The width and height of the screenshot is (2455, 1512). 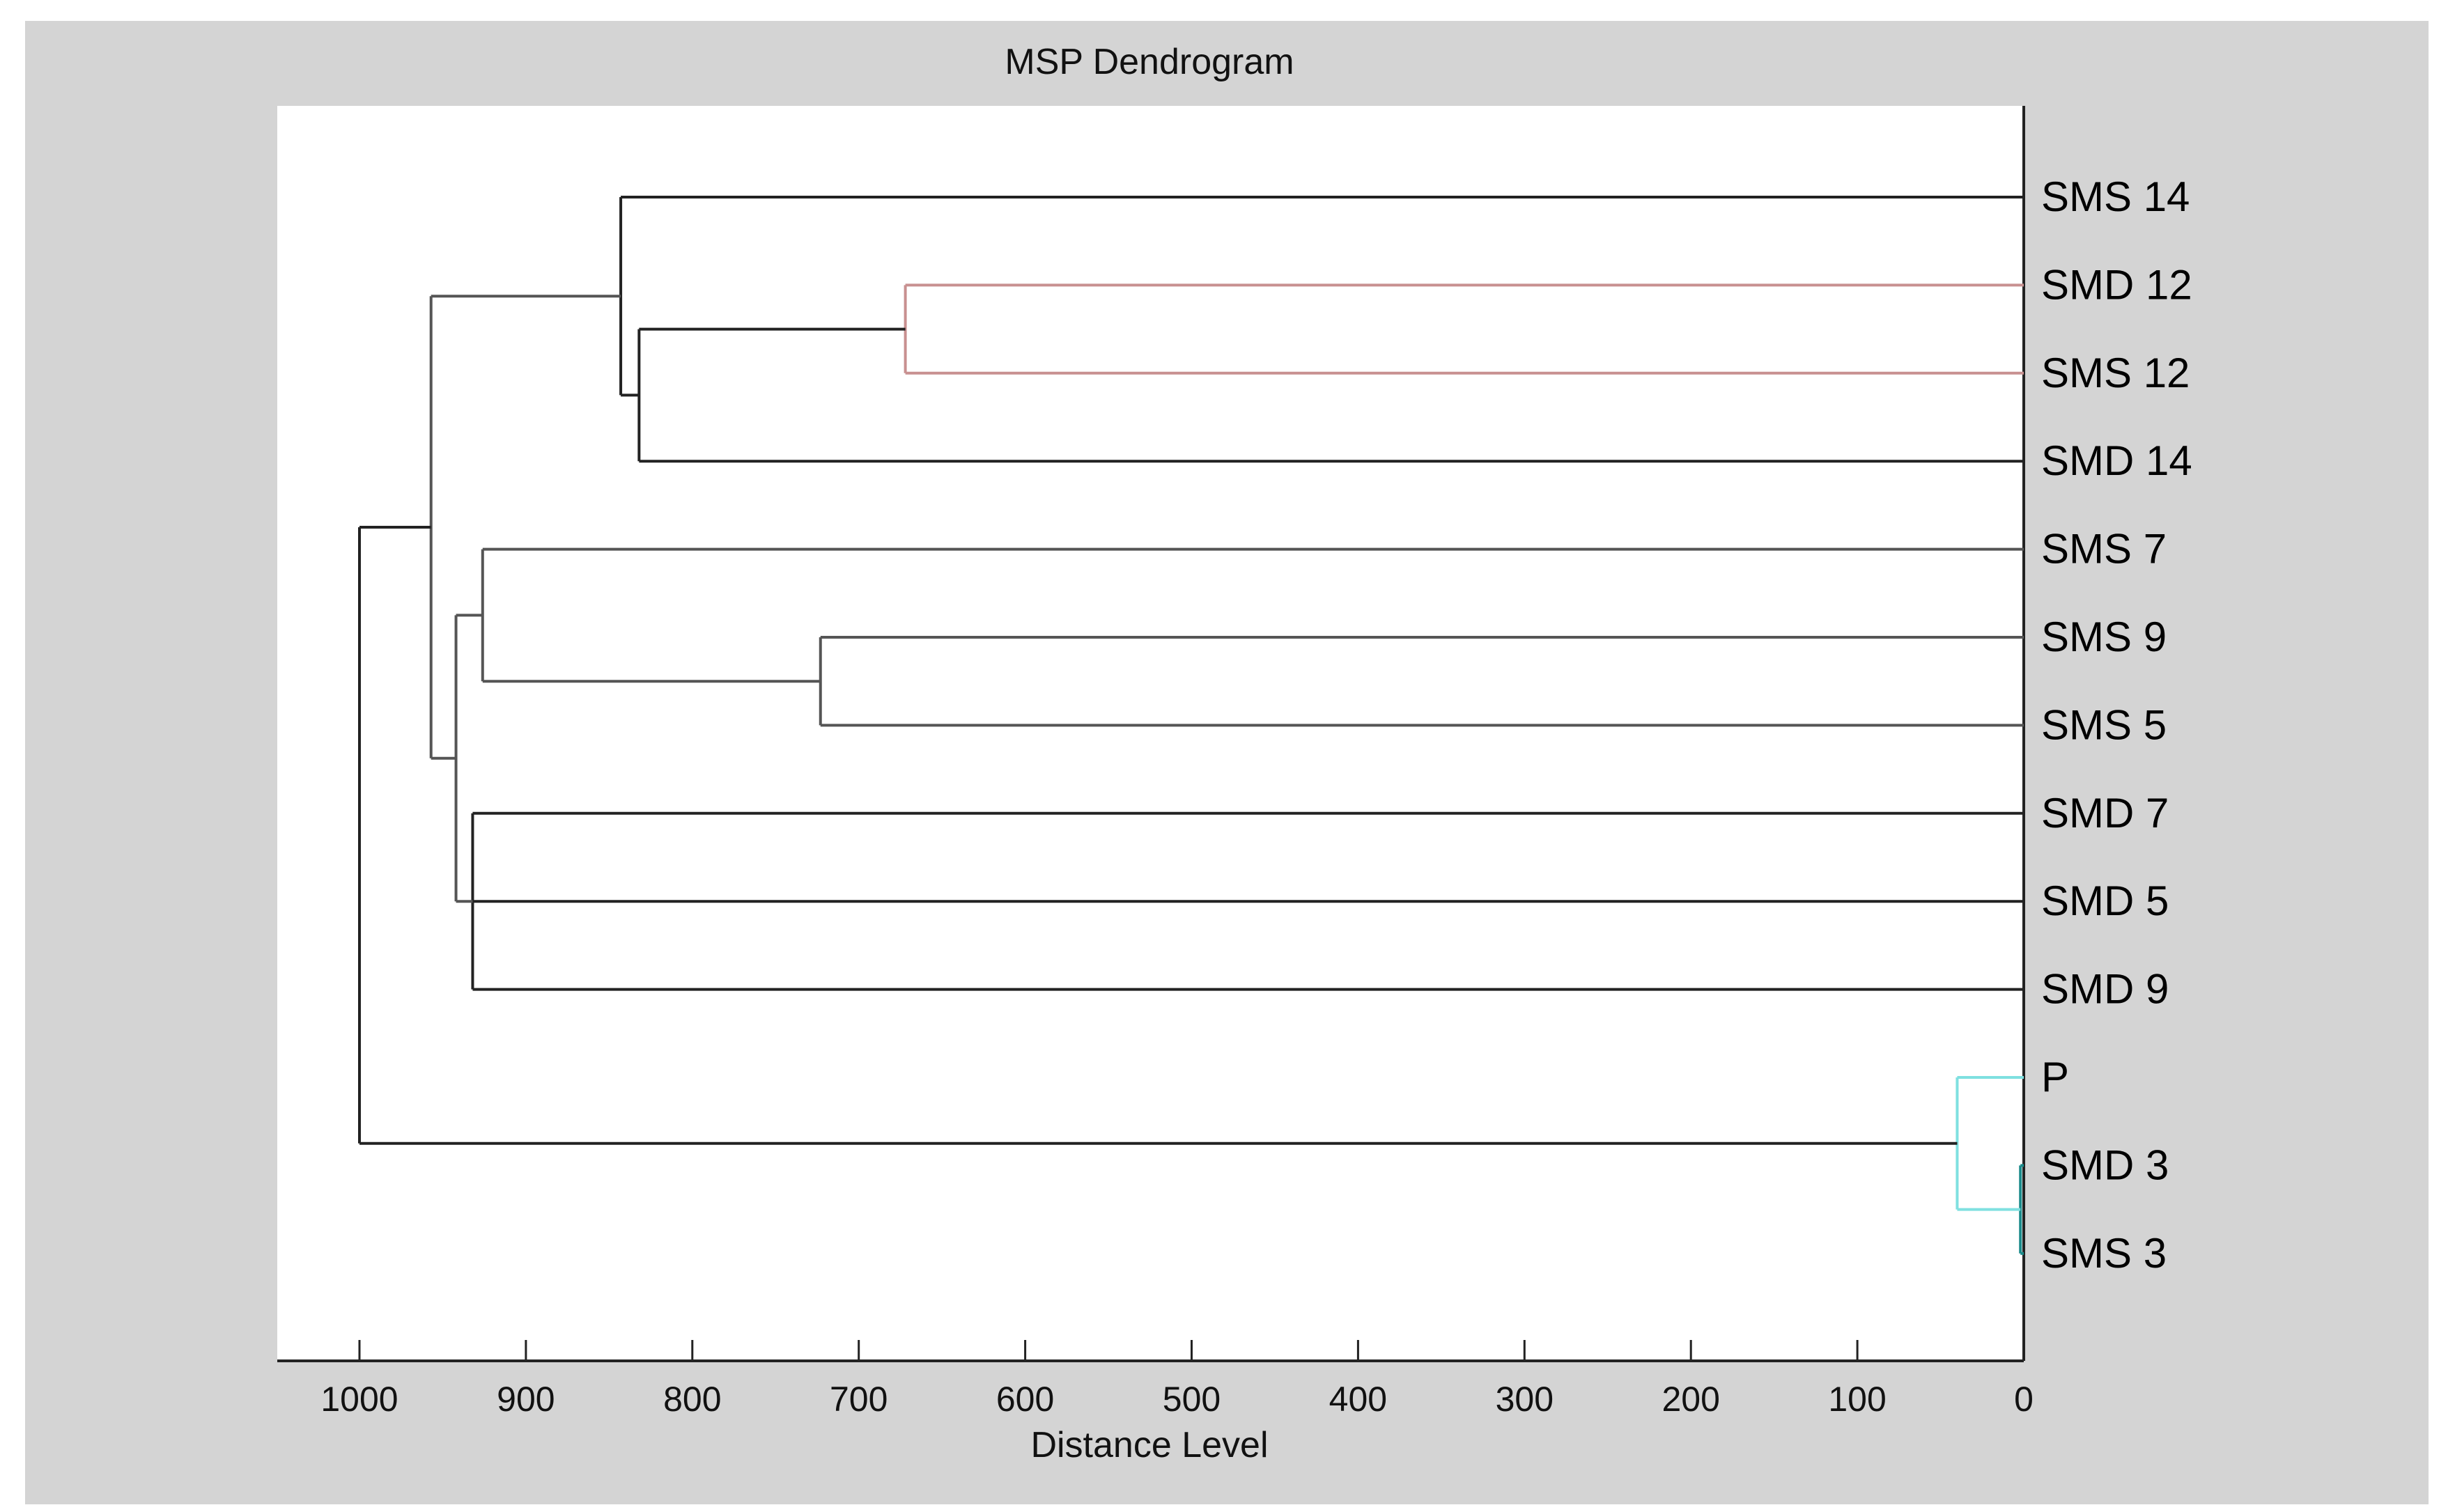 What do you see at coordinates (1025, 1399) in the screenshot?
I see `x-tick-label: 600` at bounding box center [1025, 1399].